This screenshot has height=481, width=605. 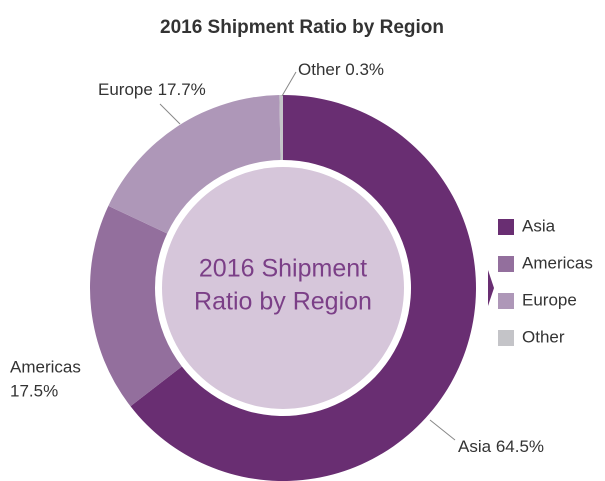 I want to click on slice-name: Other, so click(x=319, y=69).